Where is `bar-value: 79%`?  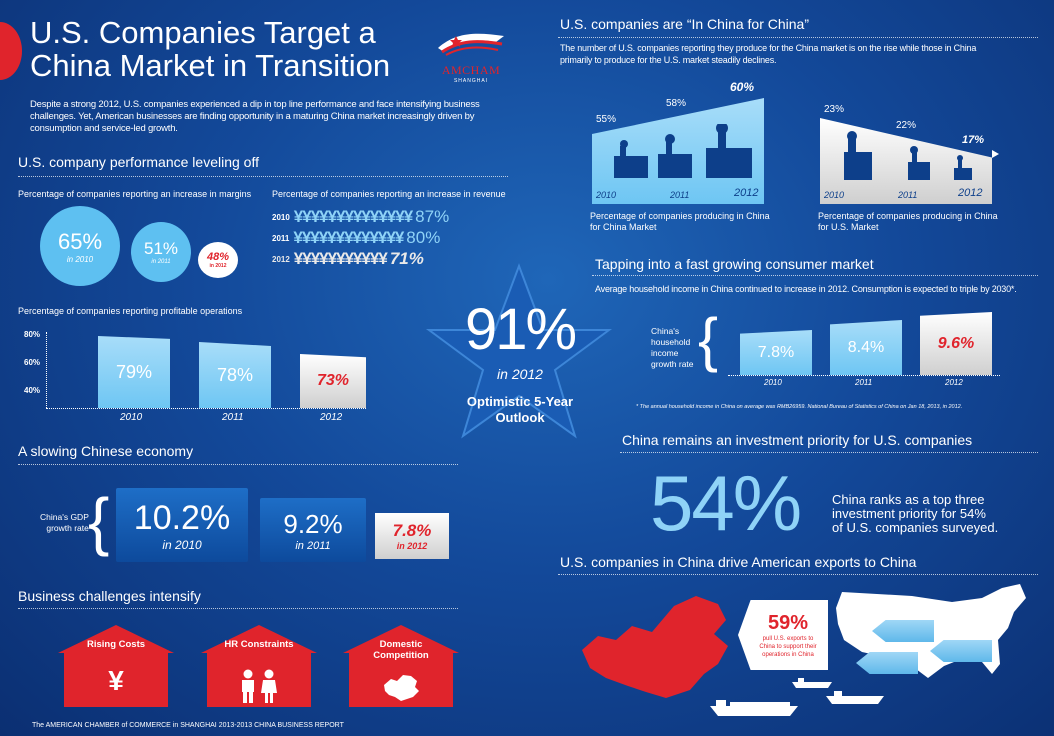 bar-value: 79% is located at coordinates (134, 371).